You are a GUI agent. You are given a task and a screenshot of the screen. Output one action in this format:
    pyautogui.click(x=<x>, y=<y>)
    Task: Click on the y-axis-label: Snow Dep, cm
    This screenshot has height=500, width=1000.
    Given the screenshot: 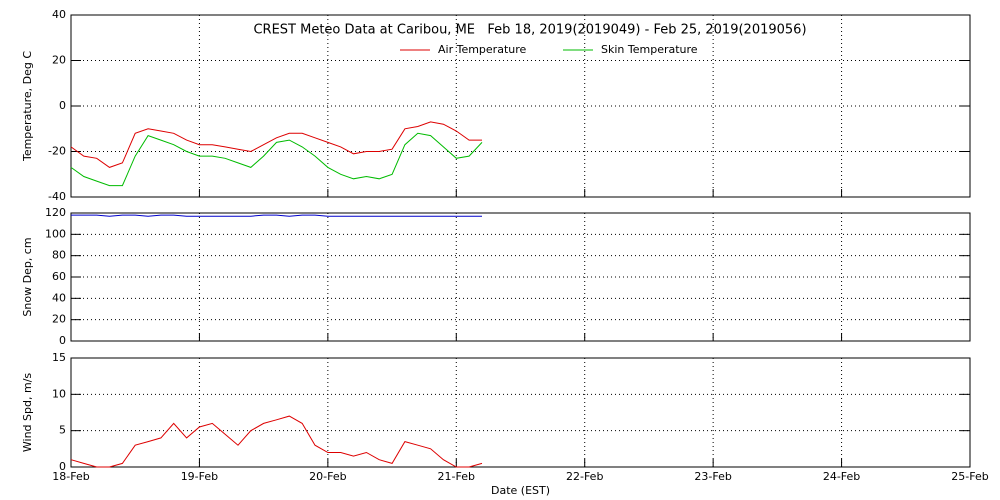 What is the action you would take?
    pyautogui.click(x=27, y=276)
    